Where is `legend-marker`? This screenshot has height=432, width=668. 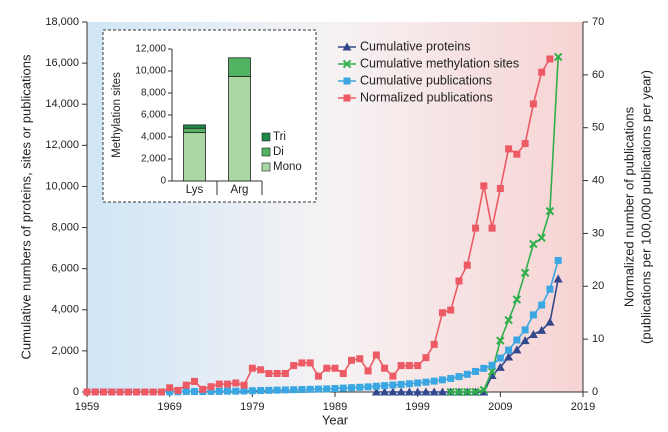 legend-marker is located at coordinates (347, 81).